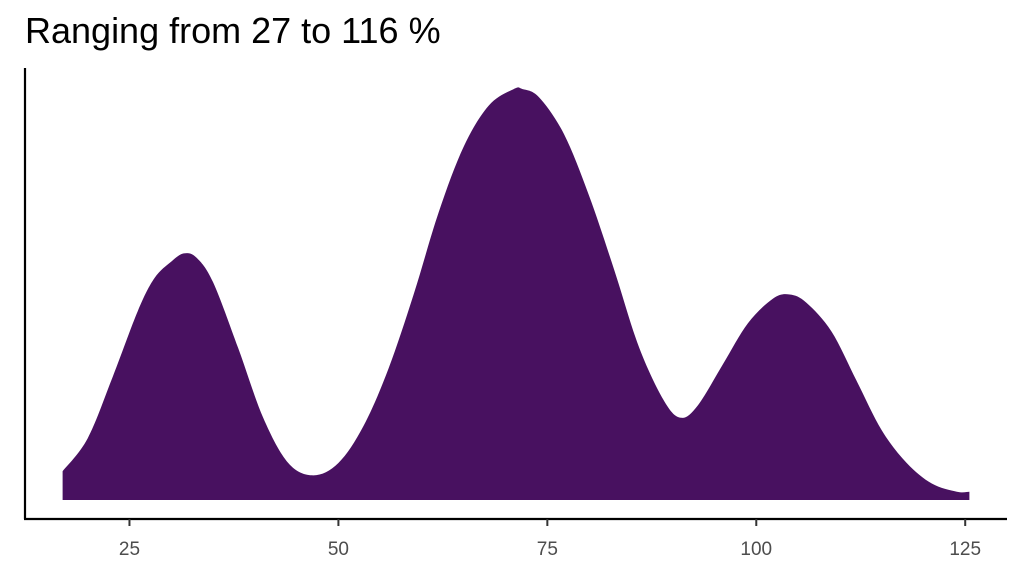 This screenshot has width=1024, height=576. What do you see at coordinates (965, 549) in the screenshot?
I see `x-tick-label: 125` at bounding box center [965, 549].